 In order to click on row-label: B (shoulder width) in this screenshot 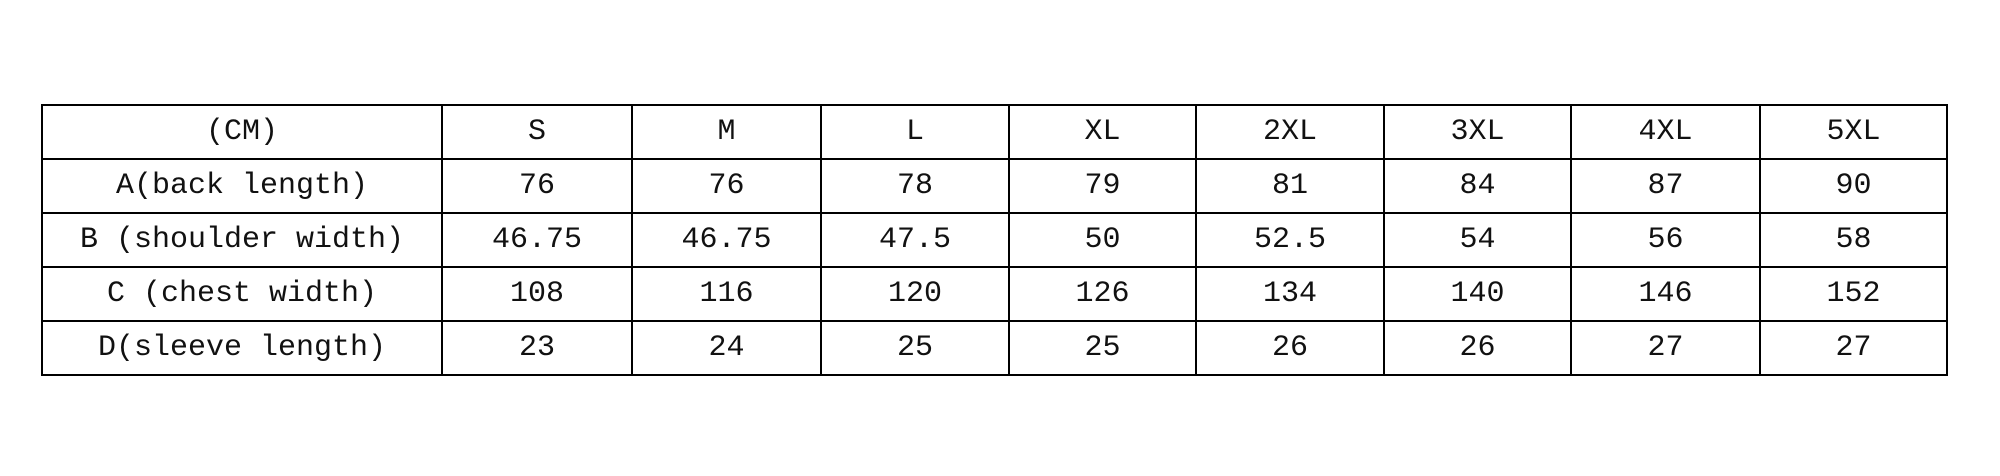, I will do `click(242, 240)`.